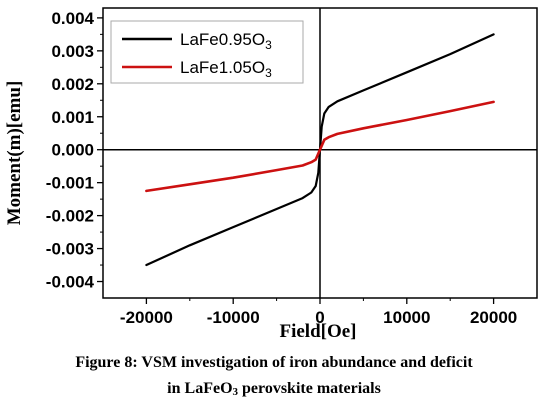  I want to click on legend-label-lafe105o3: LaFe1.05O3, so click(226, 69).